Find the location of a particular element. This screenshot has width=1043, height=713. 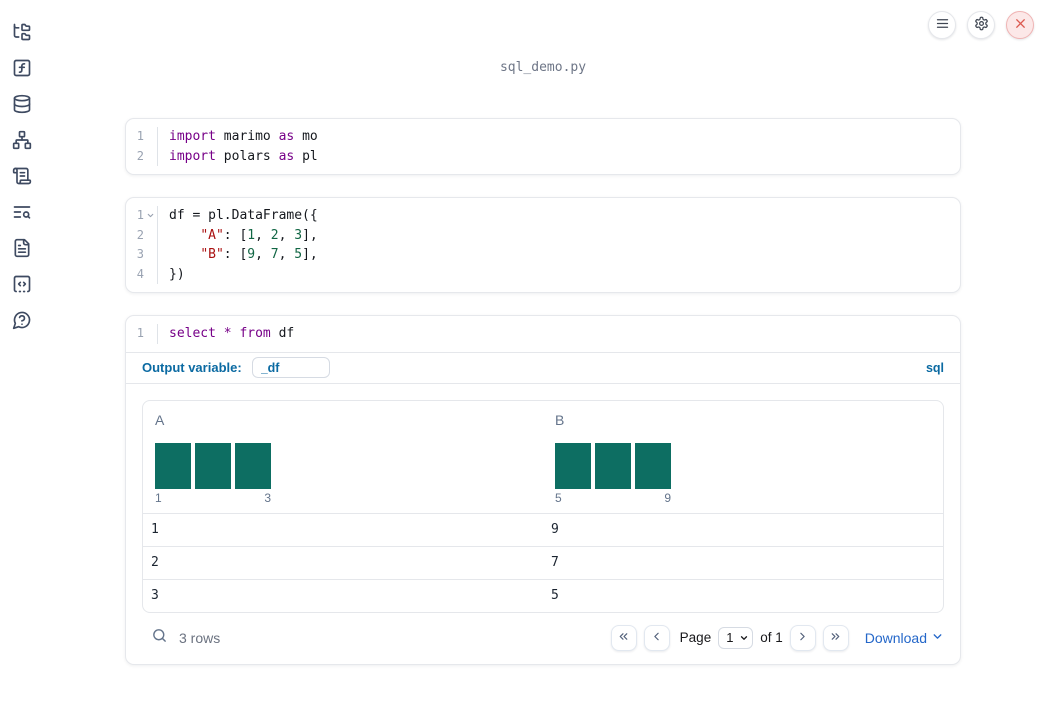

sidebar-item-logs is located at coordinates (22, 177).